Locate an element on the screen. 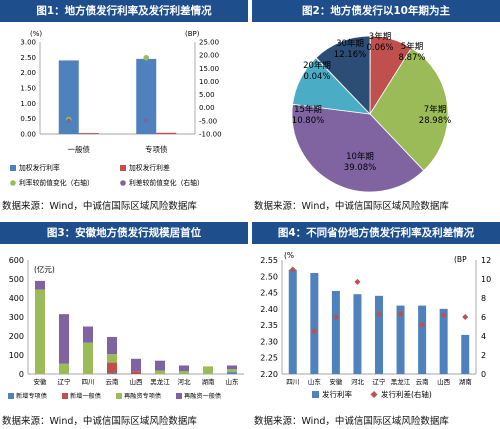  chart-1-y2tick-label: -10.00 is located at coordinates (210, 135).